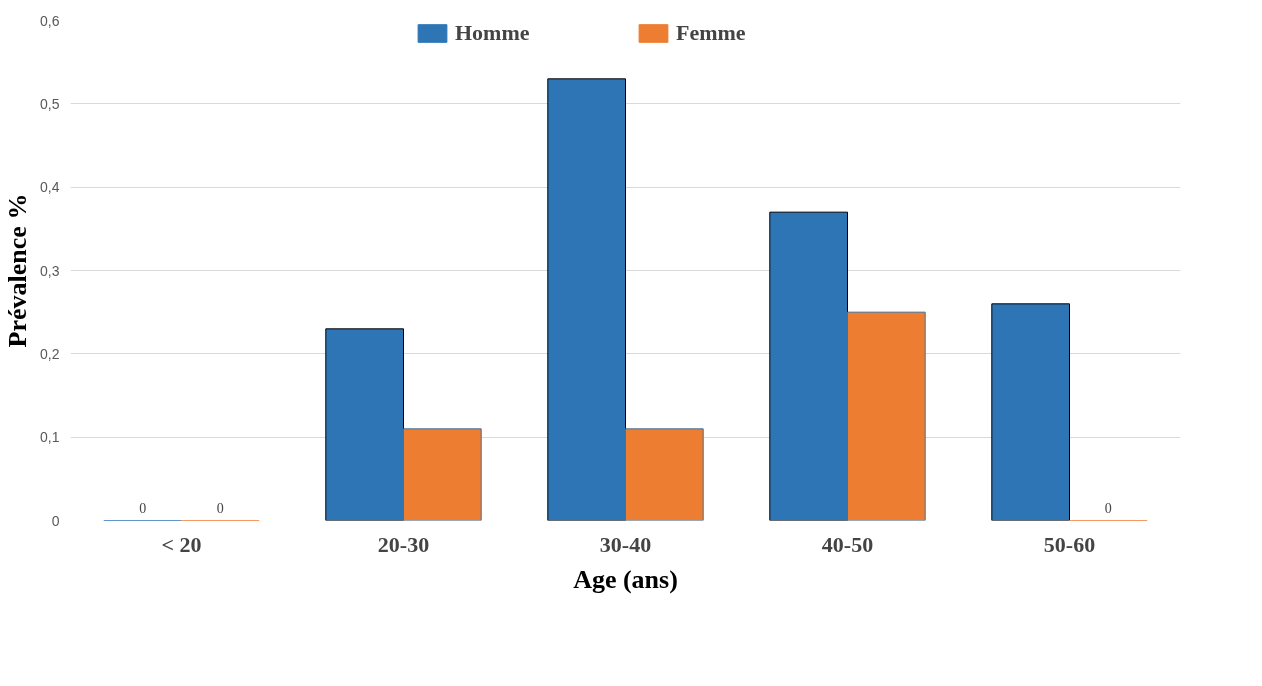 The height and width of the screenshot is (686, 1262). I want to click on y-tick-label: 0,6, so click(50, 20).